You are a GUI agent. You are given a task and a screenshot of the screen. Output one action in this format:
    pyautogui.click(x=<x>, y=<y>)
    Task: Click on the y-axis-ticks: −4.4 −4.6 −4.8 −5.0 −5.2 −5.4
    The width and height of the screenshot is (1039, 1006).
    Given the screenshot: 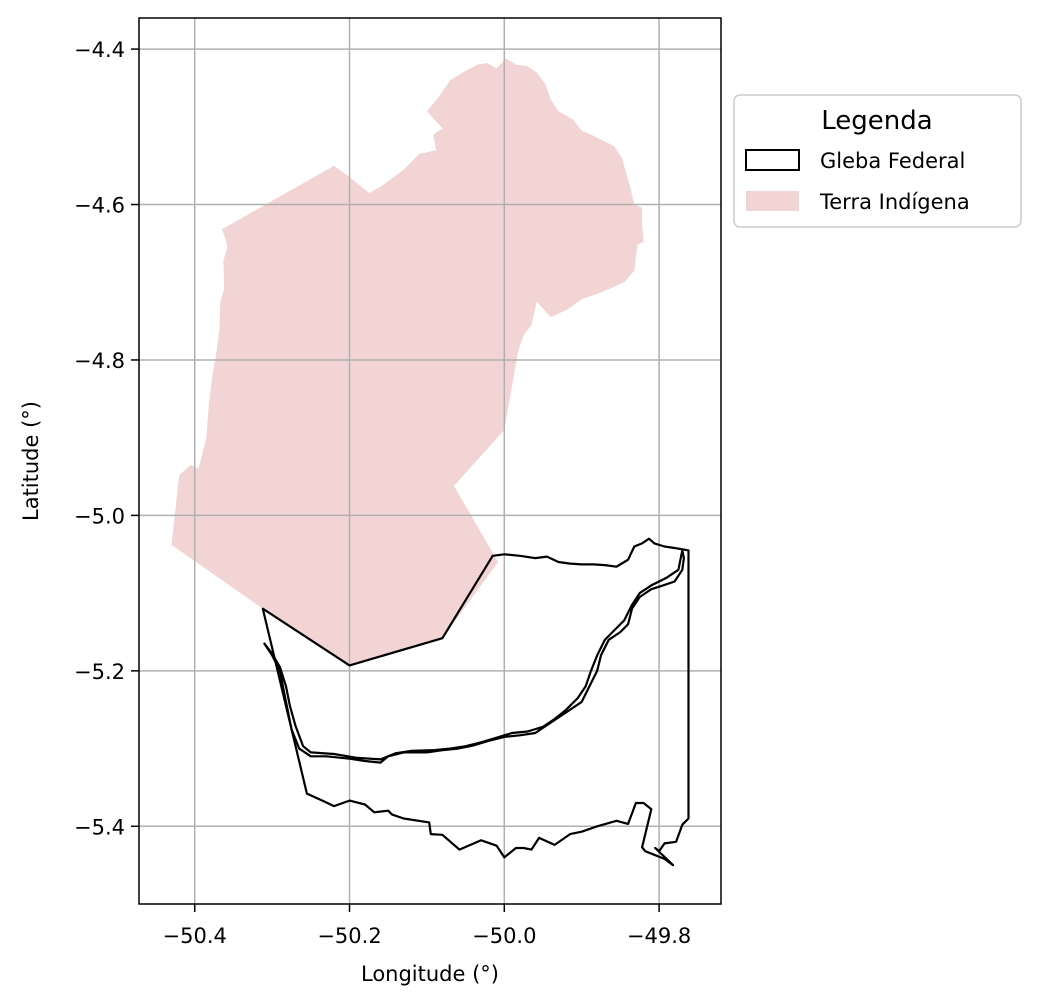 What is the action you would take?
    pyautogui.click(x=106, y=438)
    